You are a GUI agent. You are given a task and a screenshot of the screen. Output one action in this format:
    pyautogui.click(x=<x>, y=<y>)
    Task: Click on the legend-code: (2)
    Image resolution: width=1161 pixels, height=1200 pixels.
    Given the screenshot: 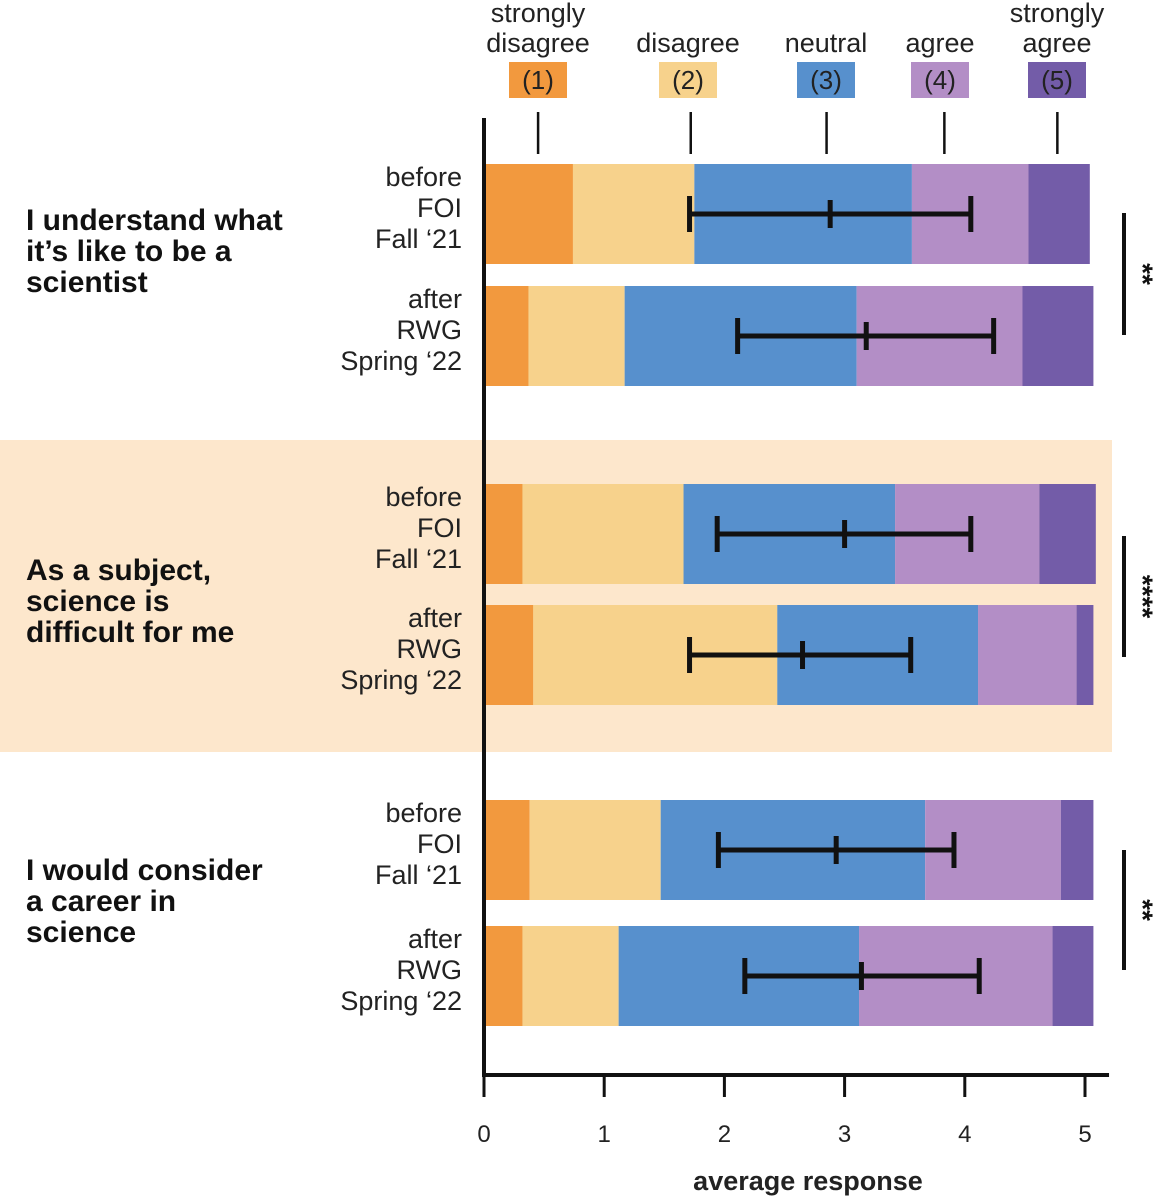 What is the action you would take?
    pyautogui.click(x=688, y=80)
    